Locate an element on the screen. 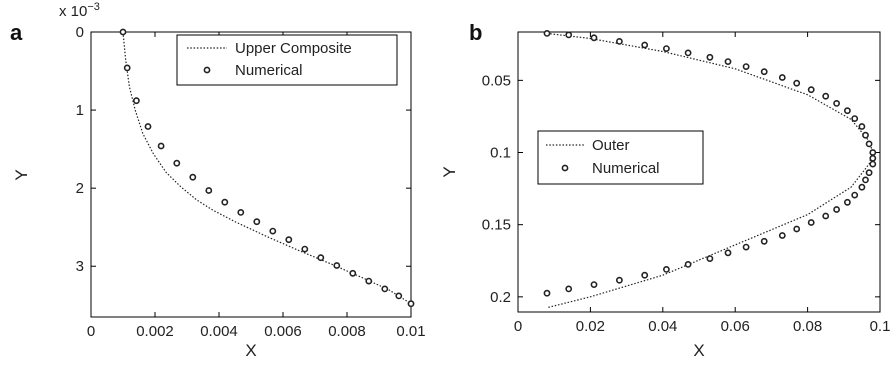  panel-a-legend-box is located at coordinates (287, 60).